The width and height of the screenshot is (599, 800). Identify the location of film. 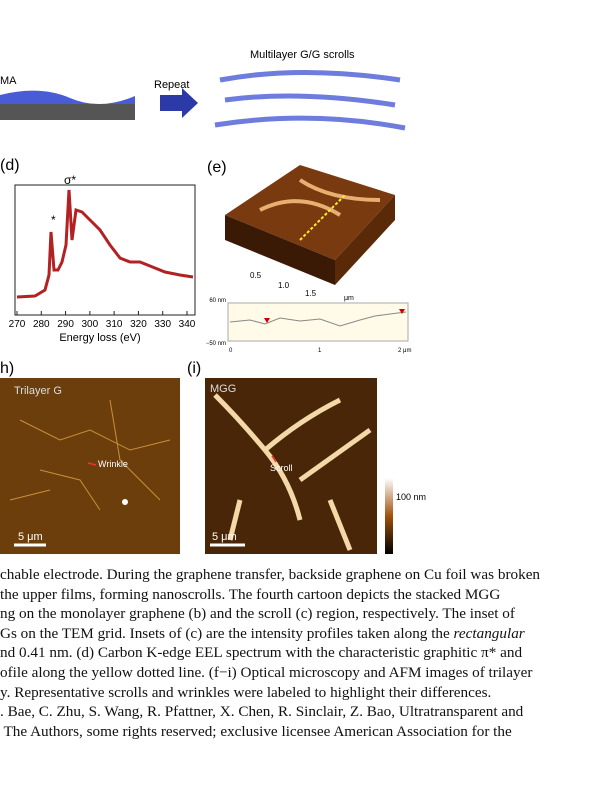
(67, 97).